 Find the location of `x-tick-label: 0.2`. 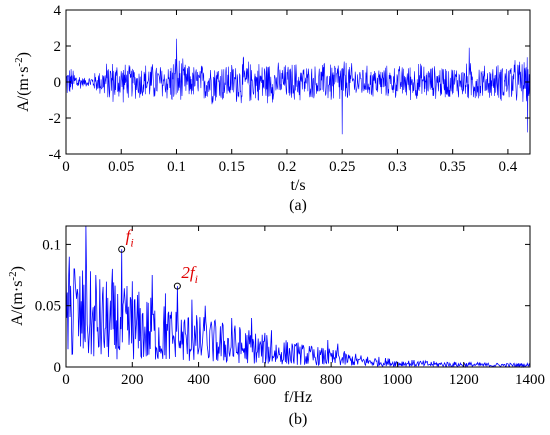

x-tick-label: 0.2 is located at coordinates (287, 167).